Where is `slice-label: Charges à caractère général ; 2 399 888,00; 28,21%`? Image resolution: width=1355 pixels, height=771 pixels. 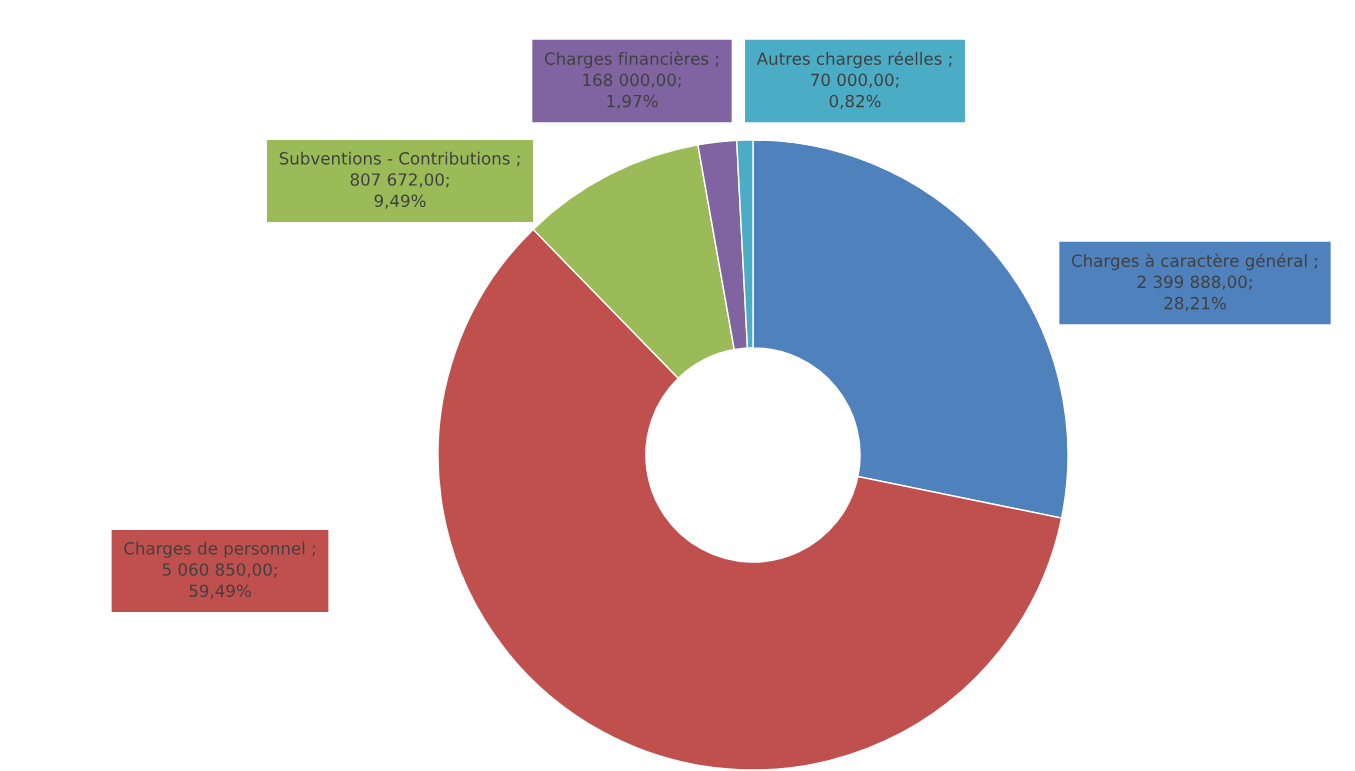
slice-label: Charges à caractère général ; 2 399 888,00; 28,21% is located at coordinates (1194, 282).